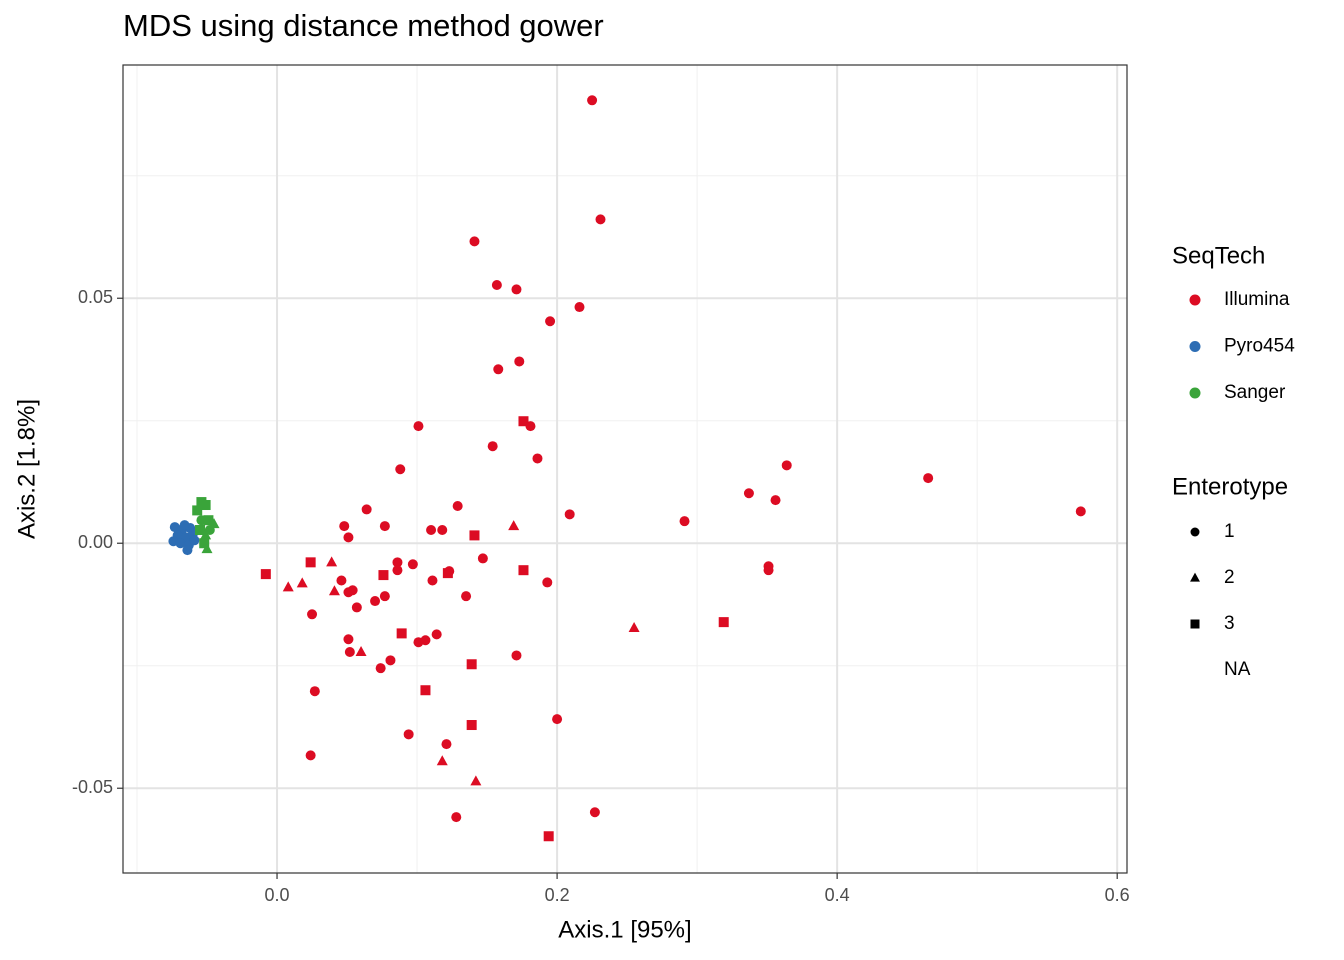 The width and height of the screenshot is (1344, 960). What do you see at coordinates (95, 297) in the screenshot?
I see `y-tick-label: 0.05` at bounding box center [95, 297].